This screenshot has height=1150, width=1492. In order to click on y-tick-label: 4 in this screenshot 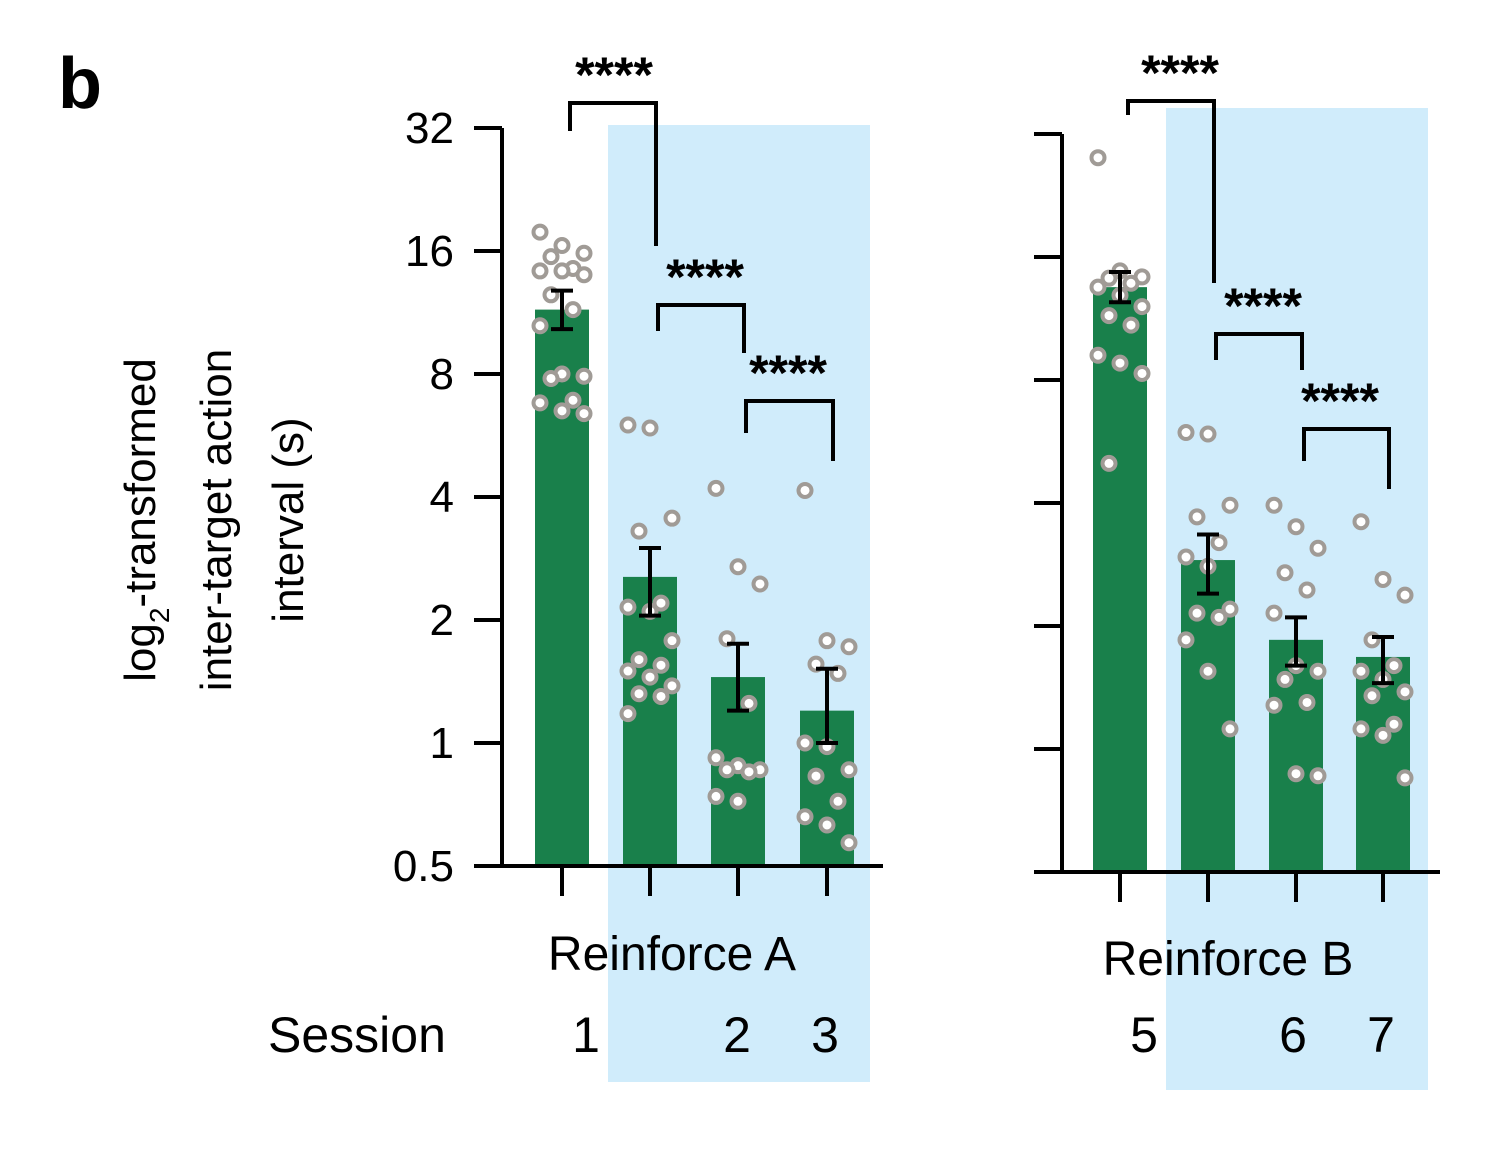, I will do `click(442, 497)`.